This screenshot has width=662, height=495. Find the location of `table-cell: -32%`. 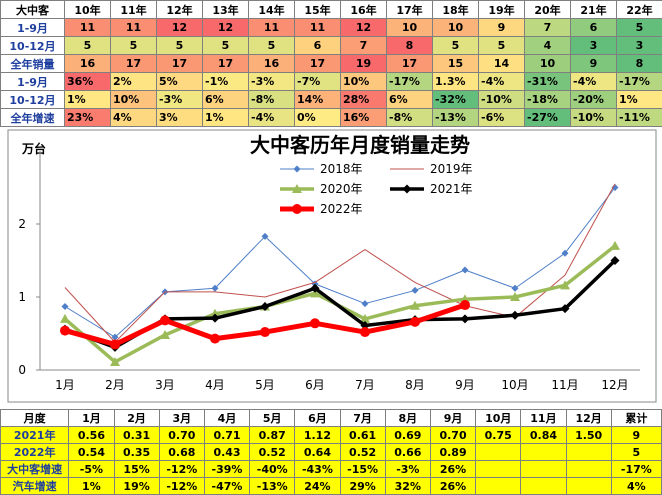

table-cell: -32% is located at coordinates (456, 100).